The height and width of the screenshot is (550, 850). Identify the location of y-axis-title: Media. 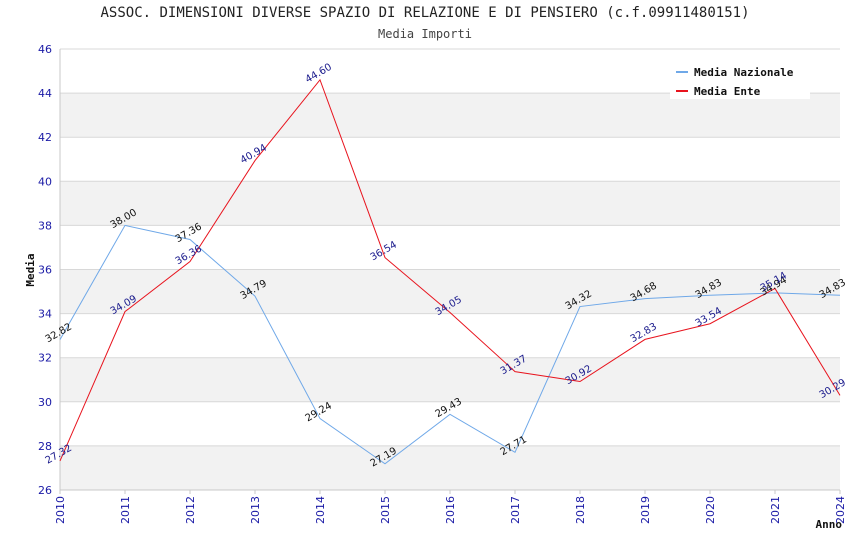
(30, 269).